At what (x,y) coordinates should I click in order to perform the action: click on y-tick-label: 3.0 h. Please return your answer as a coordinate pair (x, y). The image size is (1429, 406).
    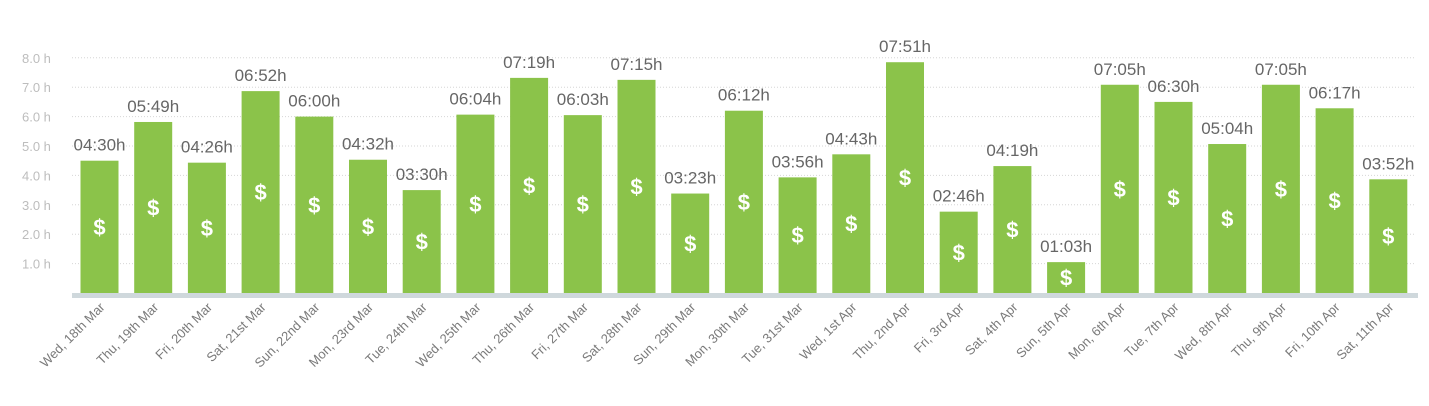
    Looking at the image, I should click on (36, 205).